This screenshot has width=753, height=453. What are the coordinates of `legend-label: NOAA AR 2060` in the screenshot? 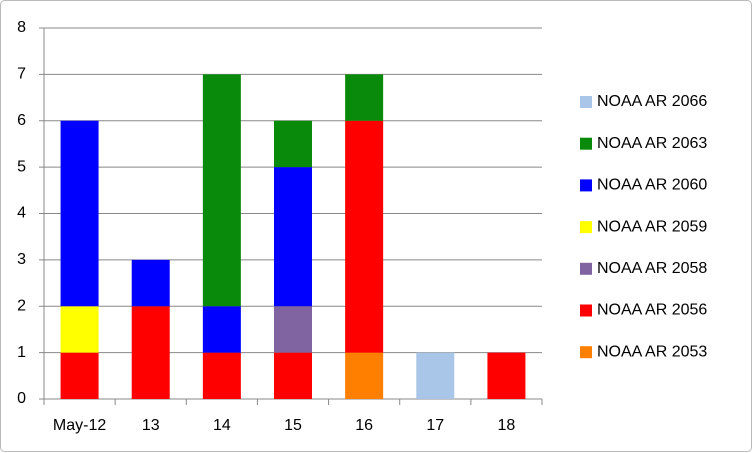 It's located at (652, 185).